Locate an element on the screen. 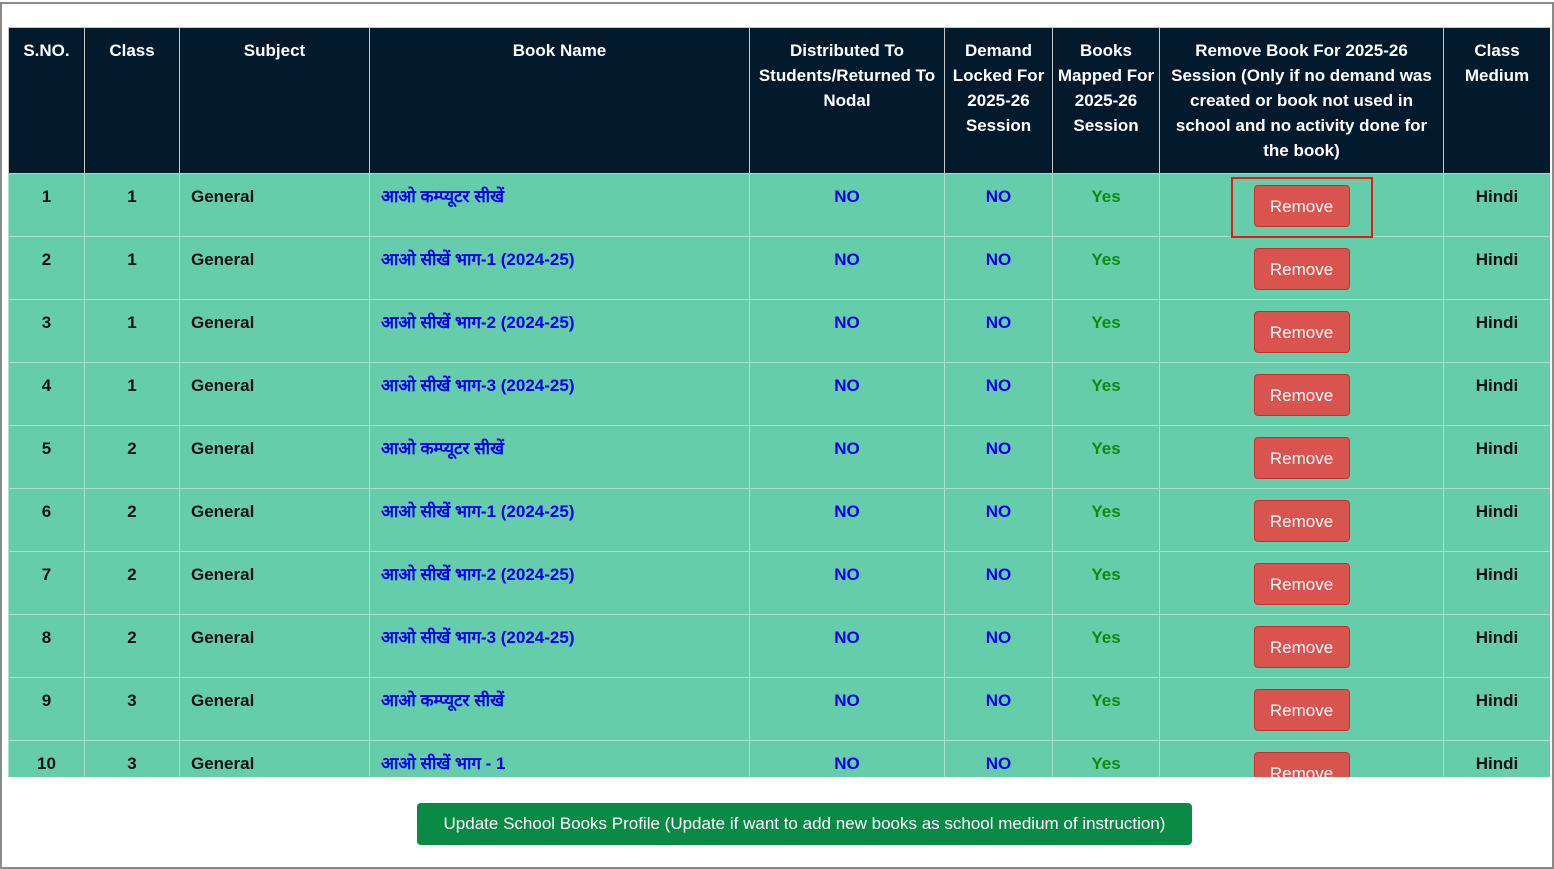 This screenshot has width=1554, height=869. column-header: Class Medium is located at coordinates (1496, 100).